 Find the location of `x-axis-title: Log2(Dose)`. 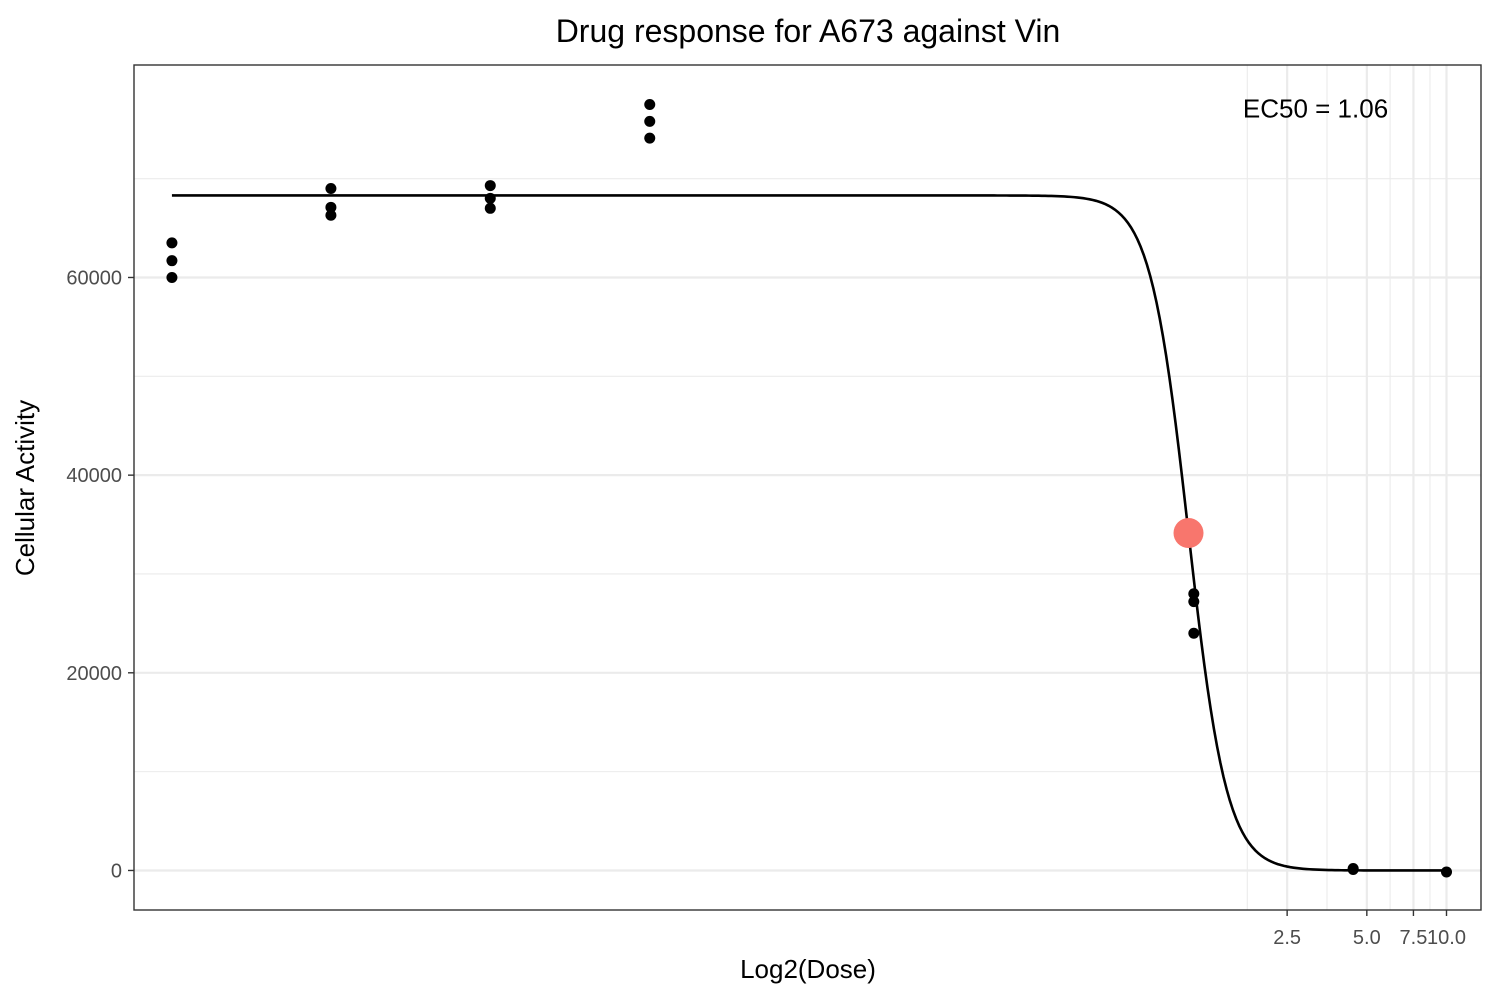

x-axis-title: Log2(Dose) is located at coordinates (808, 969).